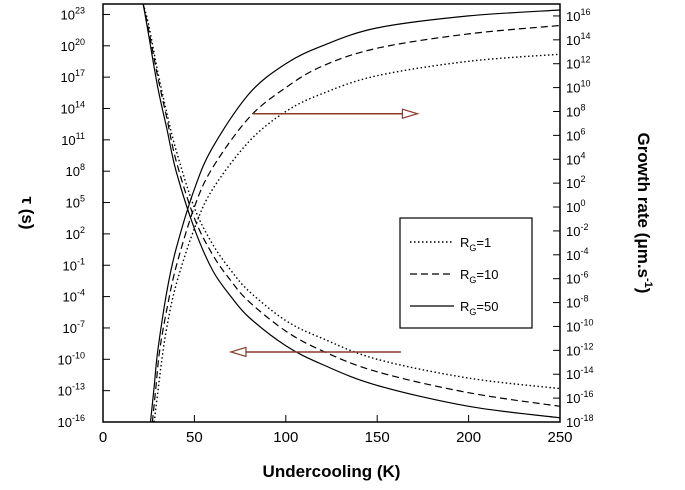  I want to click on y-right-tick-label: 10⁻², so click(577, 230).